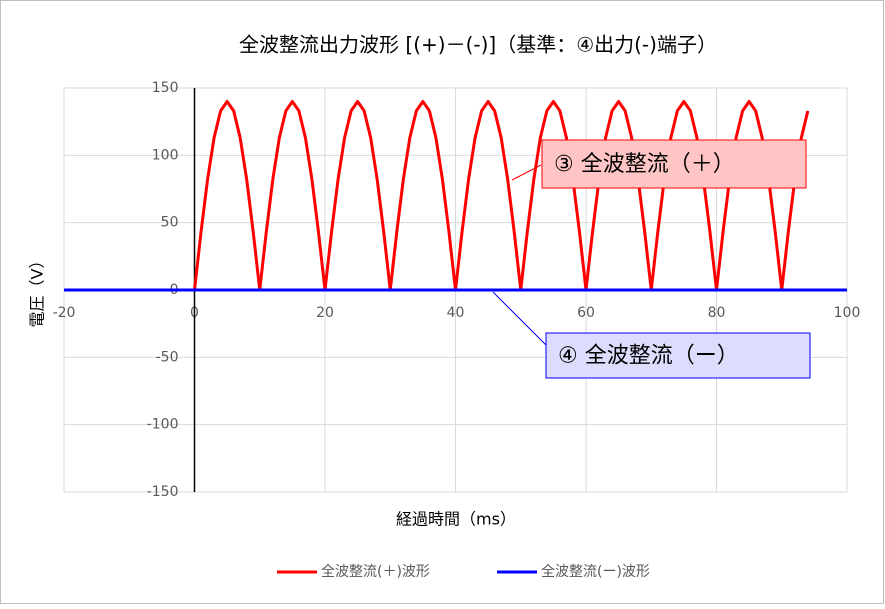 The height and width of the screenshot is (609, 885). What do you see at coordinates (586, 313) in the screenshot?
I see `x-tick-label: 60` at bounding box center [586, 313].